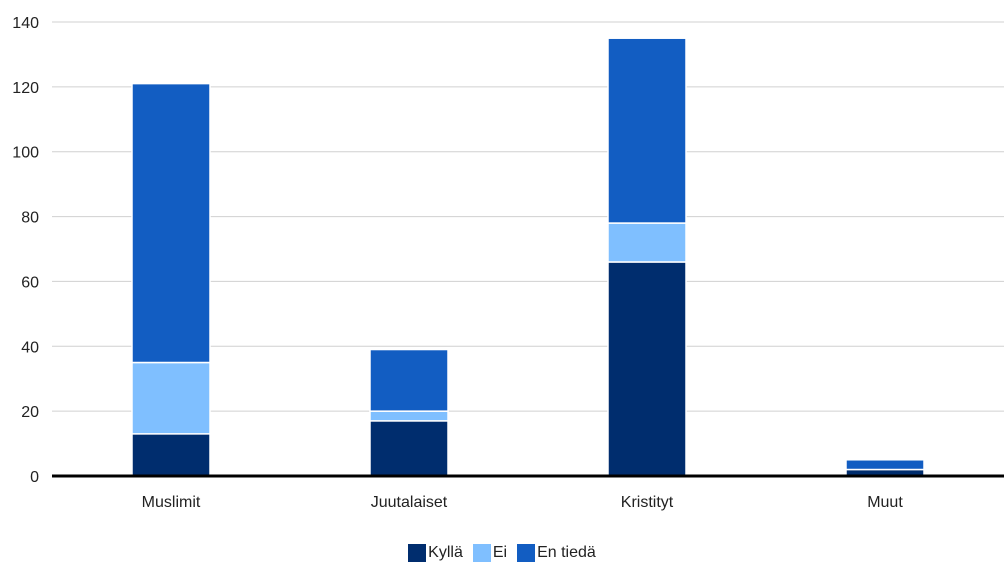  Describe the element at coordinates (171, 223) in the screenshot. I see `bar-muslimit-en-tieda` at that location.